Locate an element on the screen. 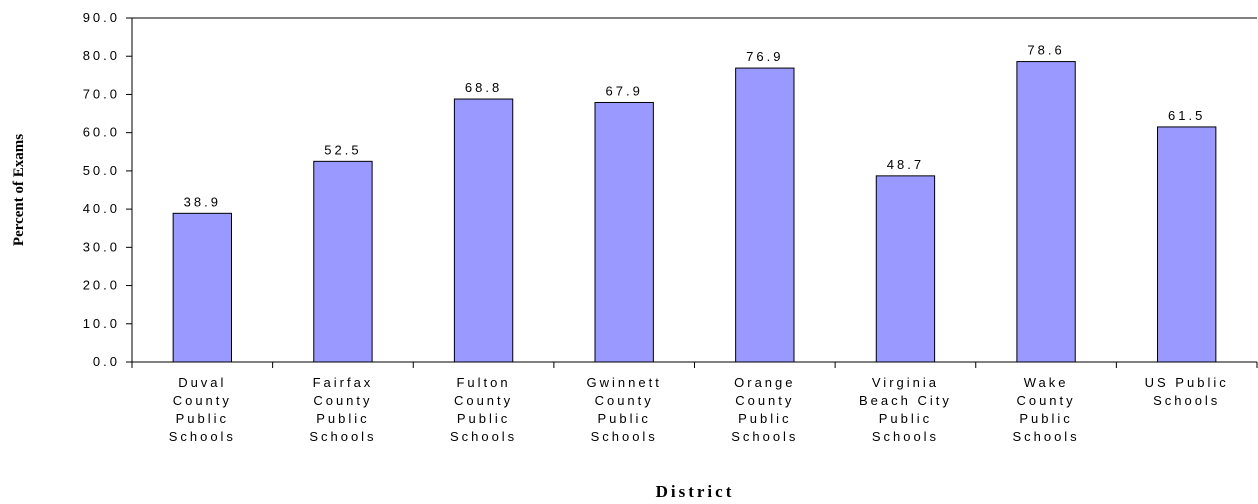 This screenshot has width=1258, height=504. y-tick-label: 10.0 is located at coordinates (101, 323).